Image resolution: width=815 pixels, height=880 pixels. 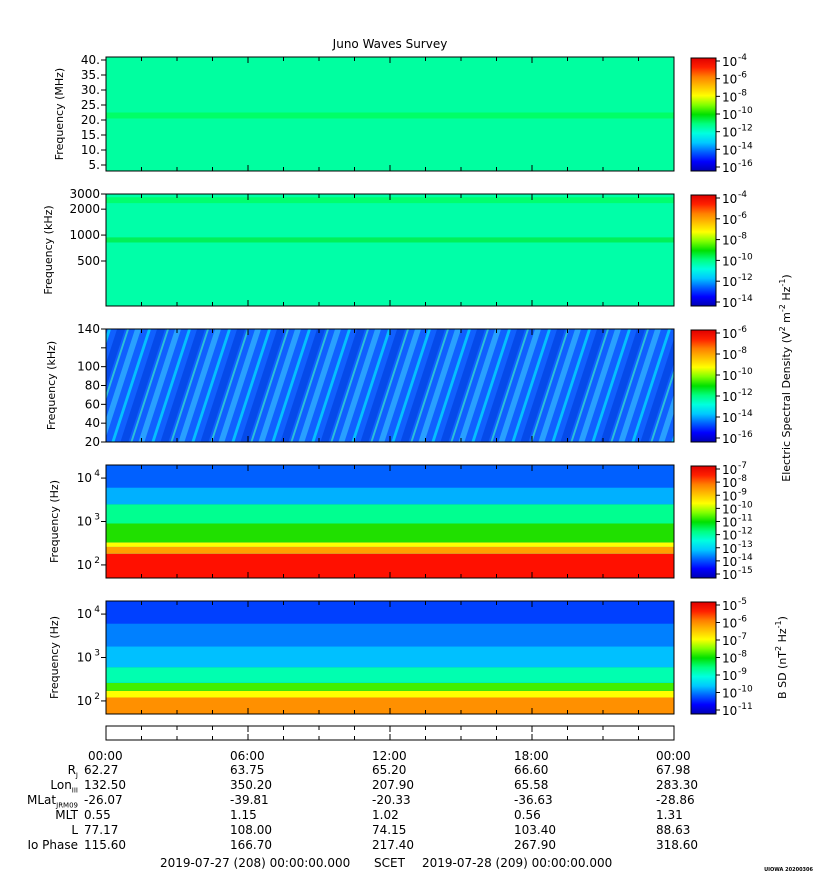 What do you see at coordinates (531, 785) in the screenshot?
I see `ephemeris-value: 65.58` at bounding box center [531, 785].